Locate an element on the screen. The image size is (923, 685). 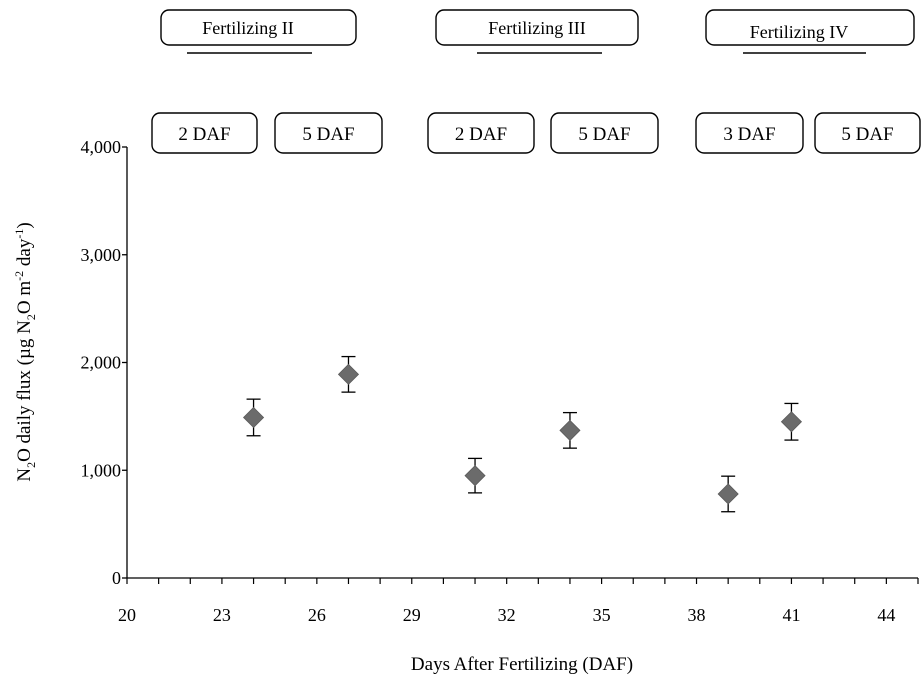
y-axis-title-part: -1 is located at coordinates (19, 234).